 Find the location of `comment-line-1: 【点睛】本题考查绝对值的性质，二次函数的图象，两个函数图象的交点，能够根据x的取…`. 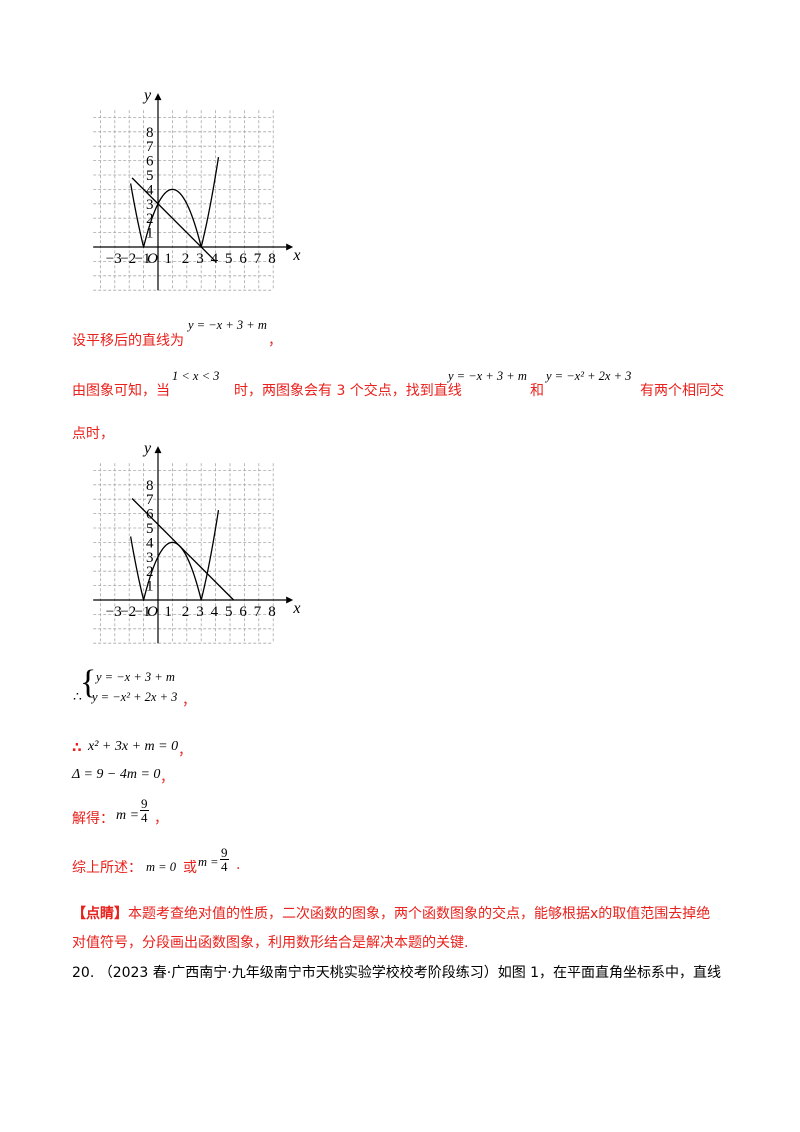

comment-line-1: 【点睛】本题考查绝对值的性质，二次函数的图象，两个函数图象的交点，能够根据x的取… is located at coordinates (391, 913).